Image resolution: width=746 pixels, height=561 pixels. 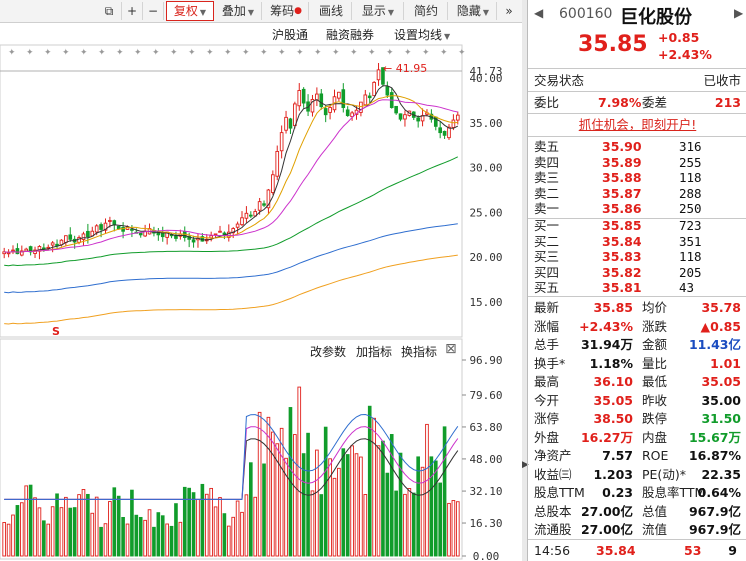 I want to click on book-row: 卖三 35.88 118, so click(x=637, y=178).